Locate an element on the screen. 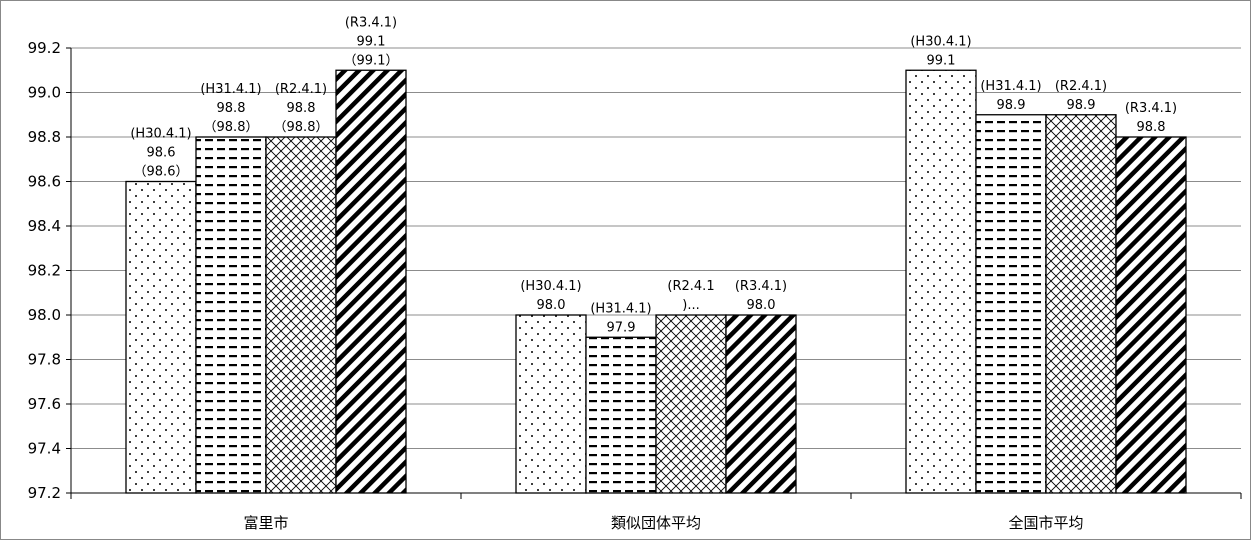 The image size is (1251, 541). data-label: （98.6） is located at coordinates (161, 172).